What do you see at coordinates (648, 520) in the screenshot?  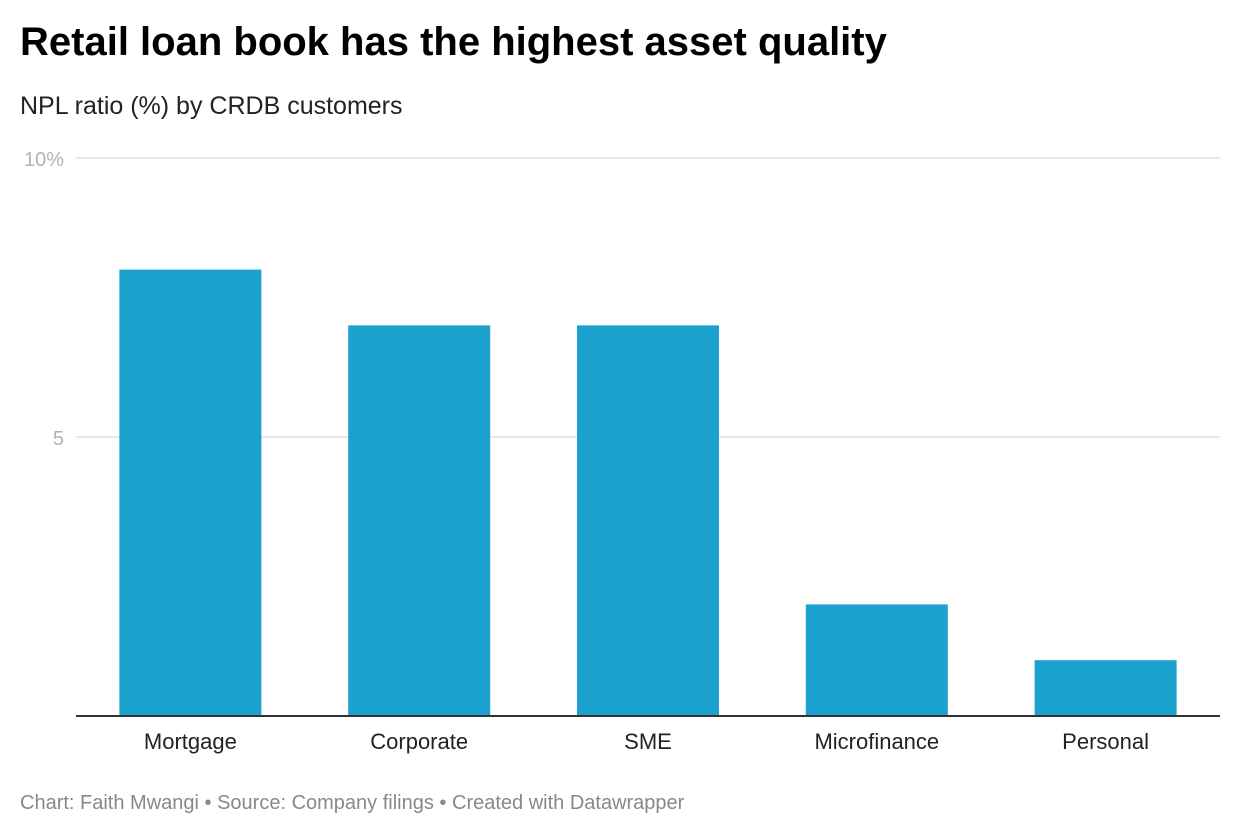 I see `bar-sme` at bounding box center [648, 520].